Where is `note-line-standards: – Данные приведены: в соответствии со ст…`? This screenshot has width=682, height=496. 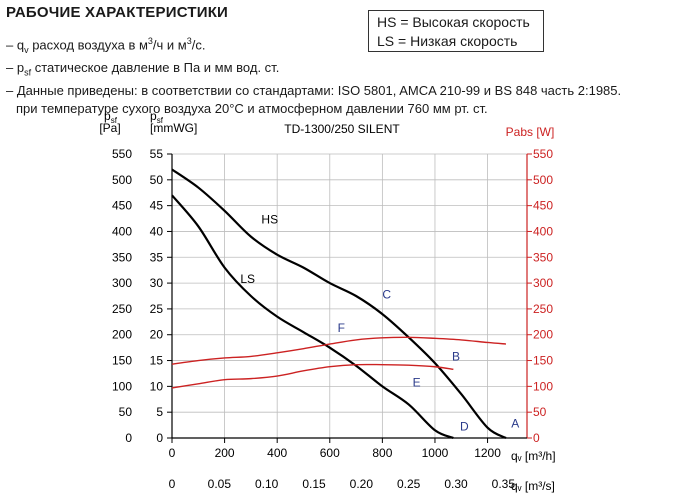
note-line-standards: – Данные приведены: в соответствии со ст… is located at coordinates (314, 90).